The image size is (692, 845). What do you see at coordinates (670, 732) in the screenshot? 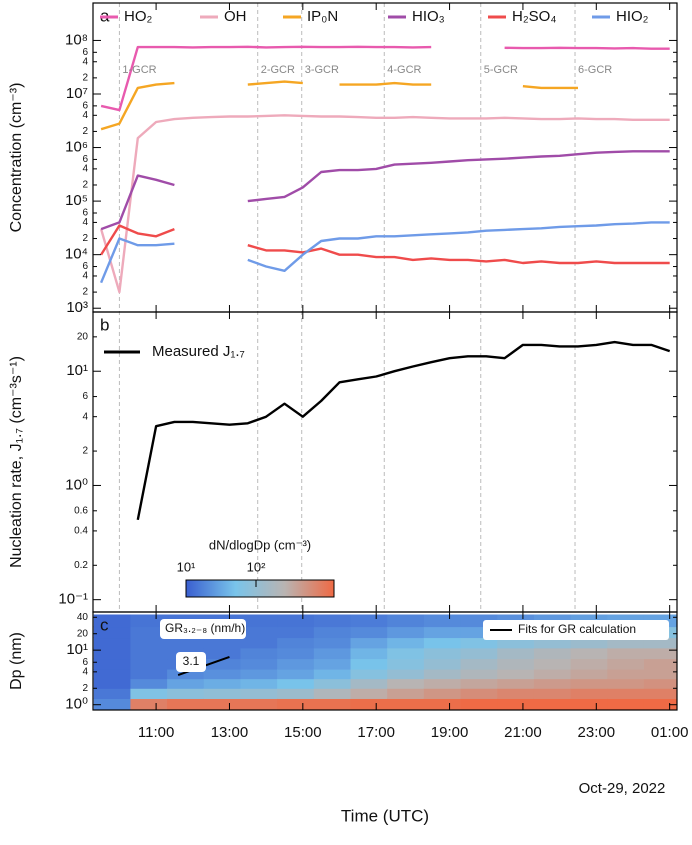
I see `x-tick-label: 01:00` at bounding box center [670, 732].